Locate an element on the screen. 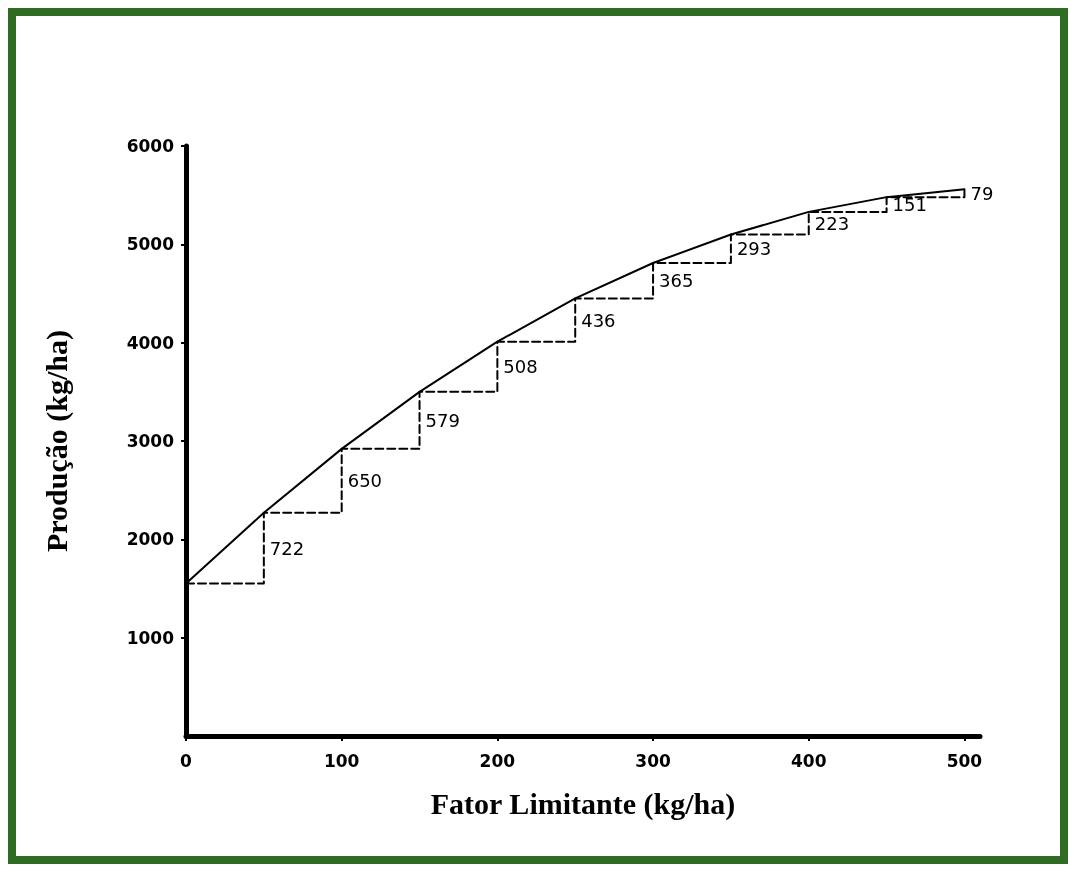 Image resolution: width=1076 pixels, height=872 pixels. x-tick-label: 400 is located at coordinates (809, 760).